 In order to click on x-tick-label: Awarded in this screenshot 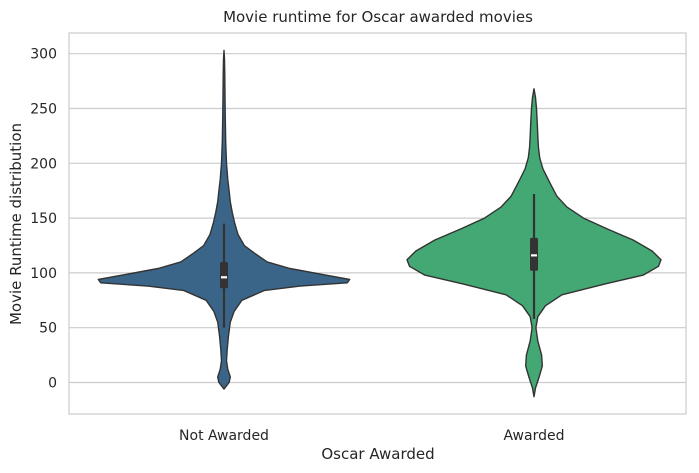, I will do `click(534, 436)`.